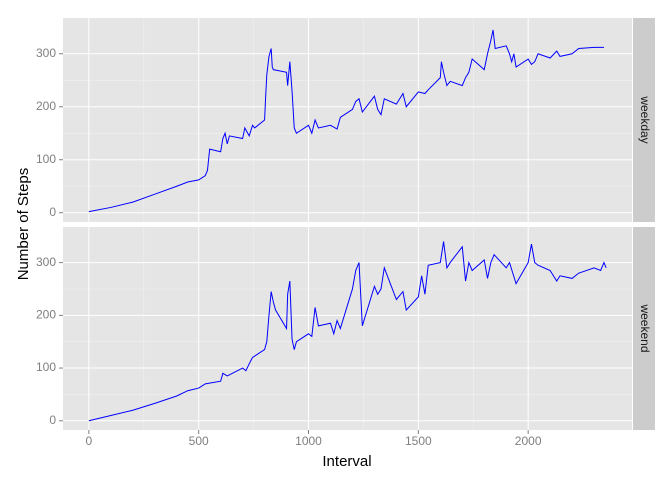  I want to click on strip-label: weekday, so click(645, 119).